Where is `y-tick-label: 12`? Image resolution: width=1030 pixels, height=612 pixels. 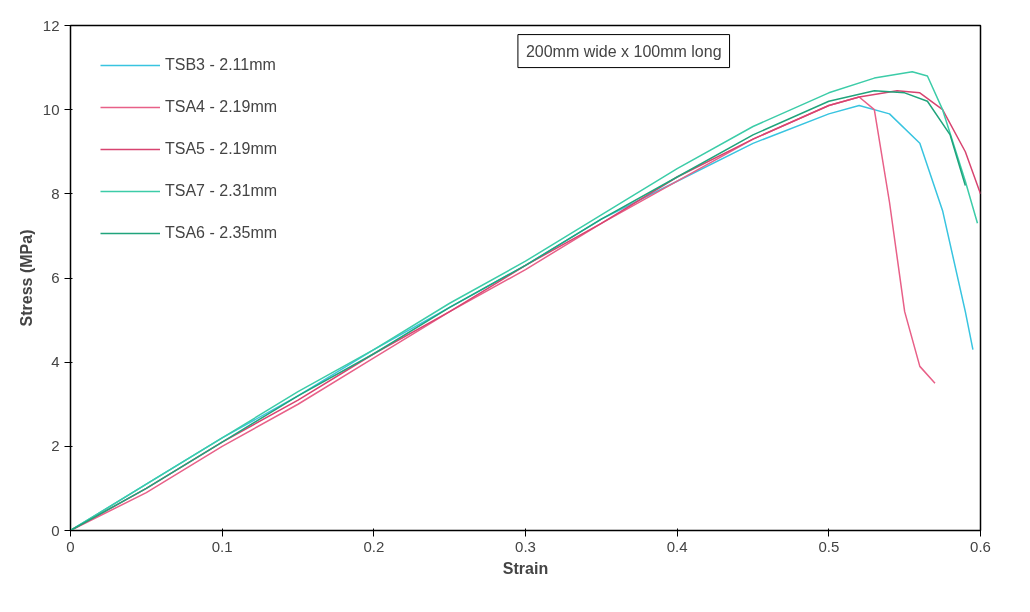 y-tick-label: 12 is located at coordinates (51, 25).